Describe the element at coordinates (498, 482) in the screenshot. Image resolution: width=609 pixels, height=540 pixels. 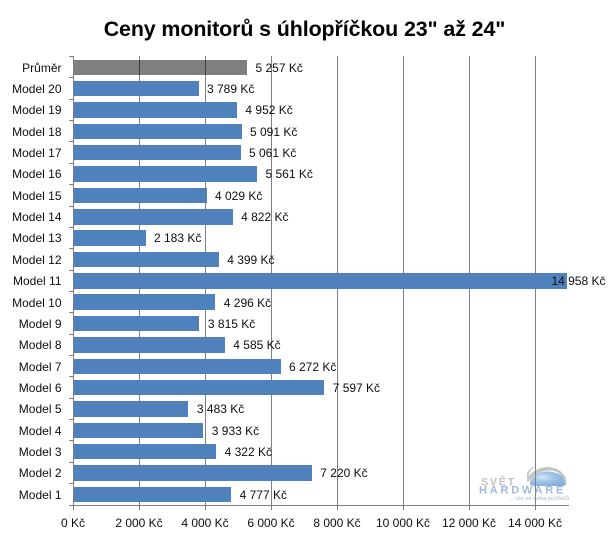
I see `svg-text: SVĚT` at that location.